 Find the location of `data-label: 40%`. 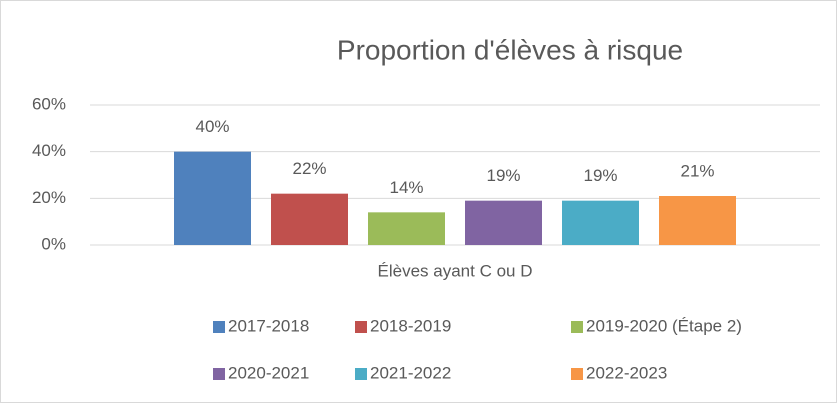

data-label: 40% is located at coordinates (212, 126).